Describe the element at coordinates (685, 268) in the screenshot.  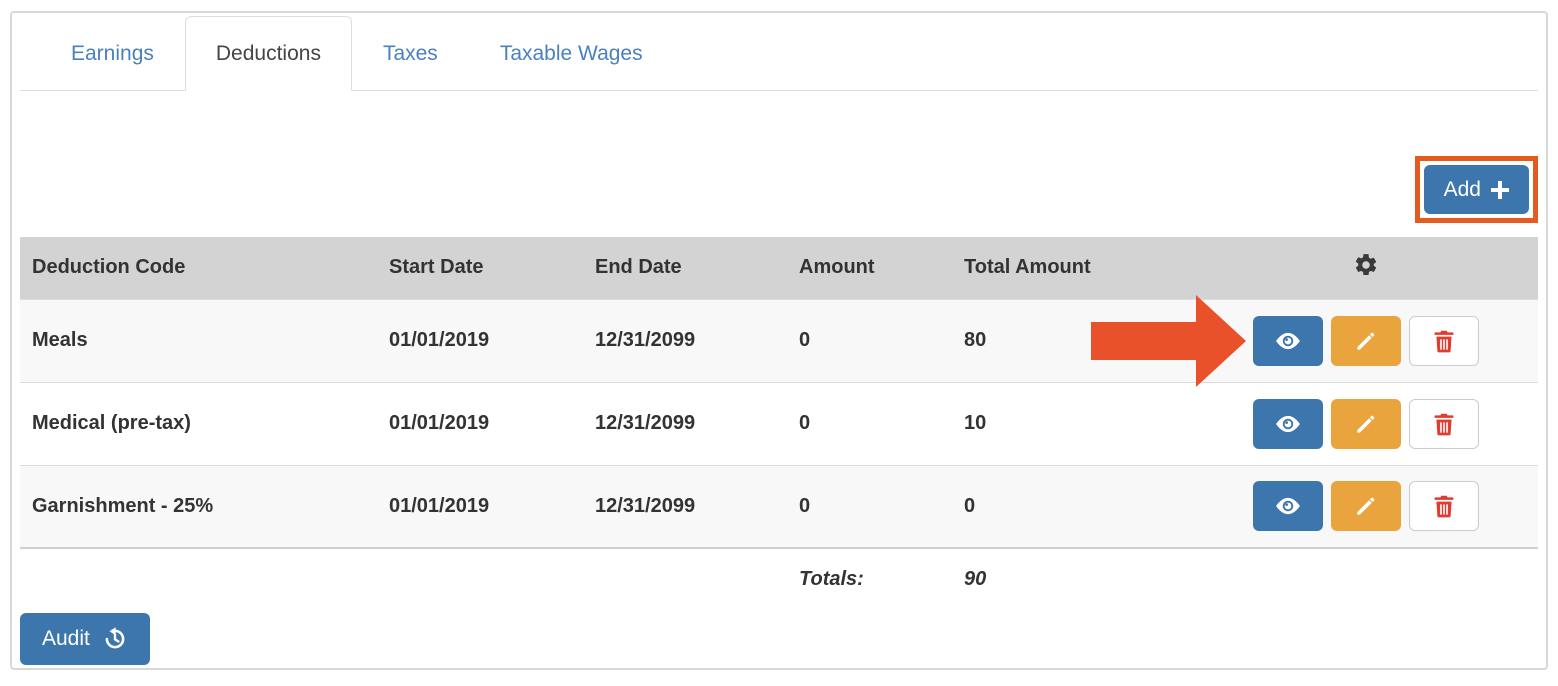
I see `header-end-date: End Date` at that location.